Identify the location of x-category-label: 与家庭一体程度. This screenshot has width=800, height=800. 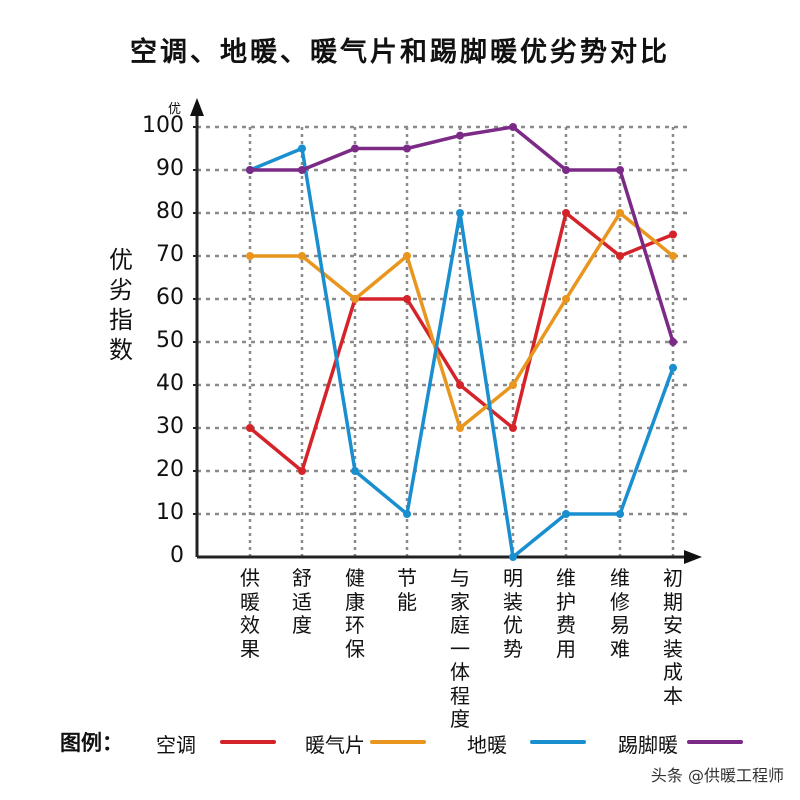
(460, 648).